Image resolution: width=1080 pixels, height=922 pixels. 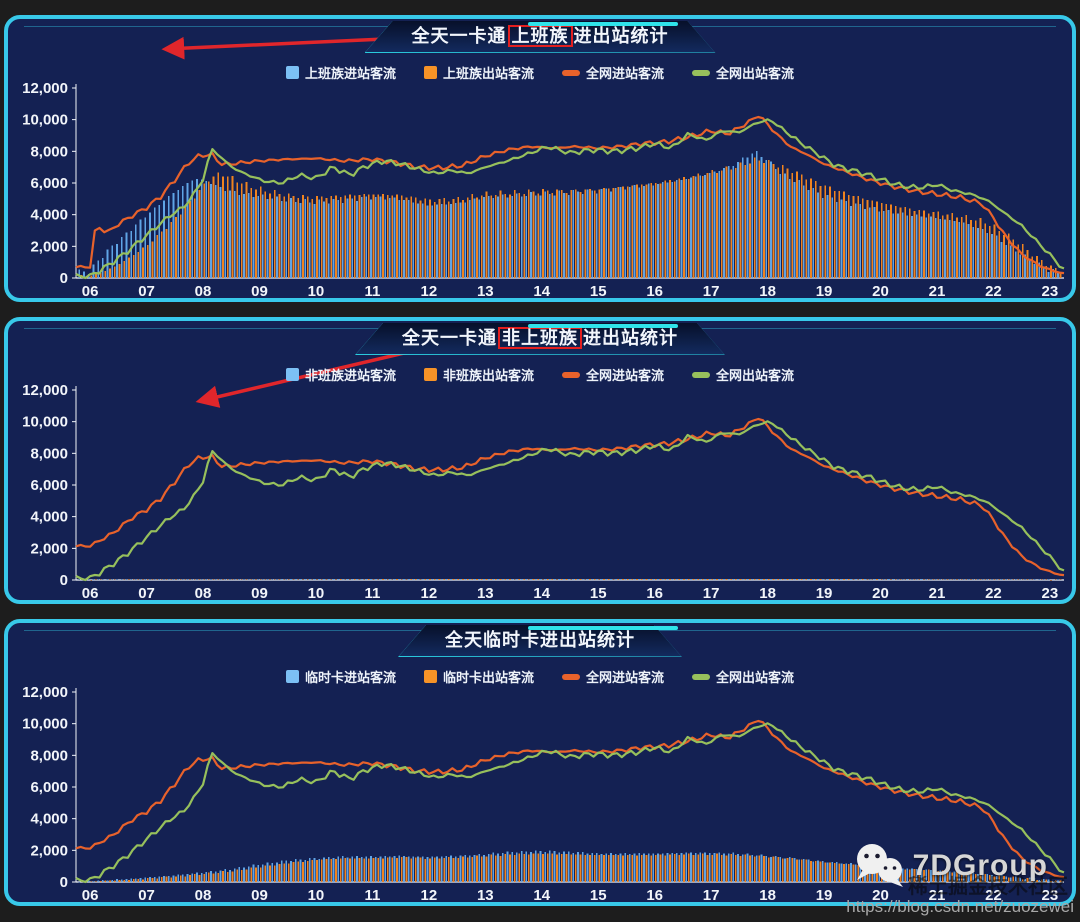 I want to click on y-axis-label: 6,000, so click(x=49, y=787).